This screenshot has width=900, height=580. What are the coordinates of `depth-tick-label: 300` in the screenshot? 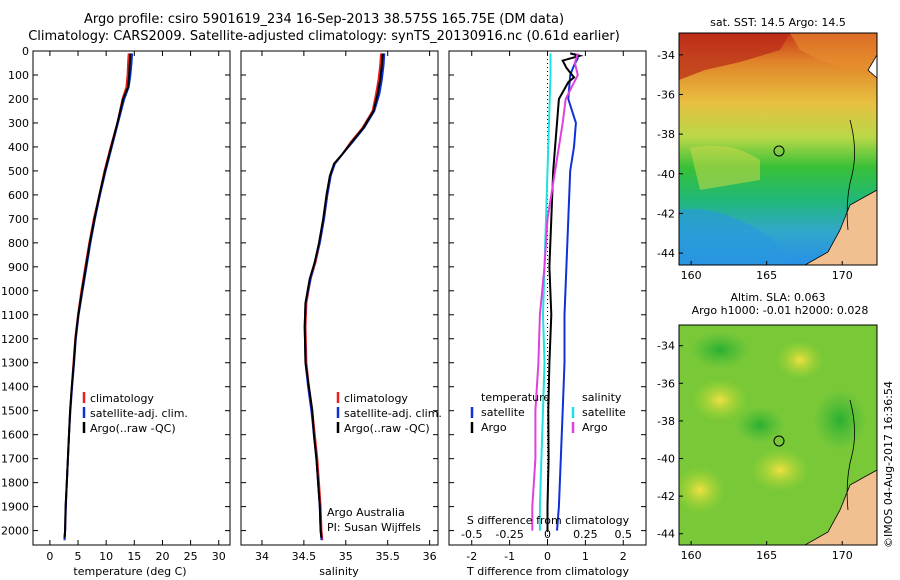 It's located at (18, 123).